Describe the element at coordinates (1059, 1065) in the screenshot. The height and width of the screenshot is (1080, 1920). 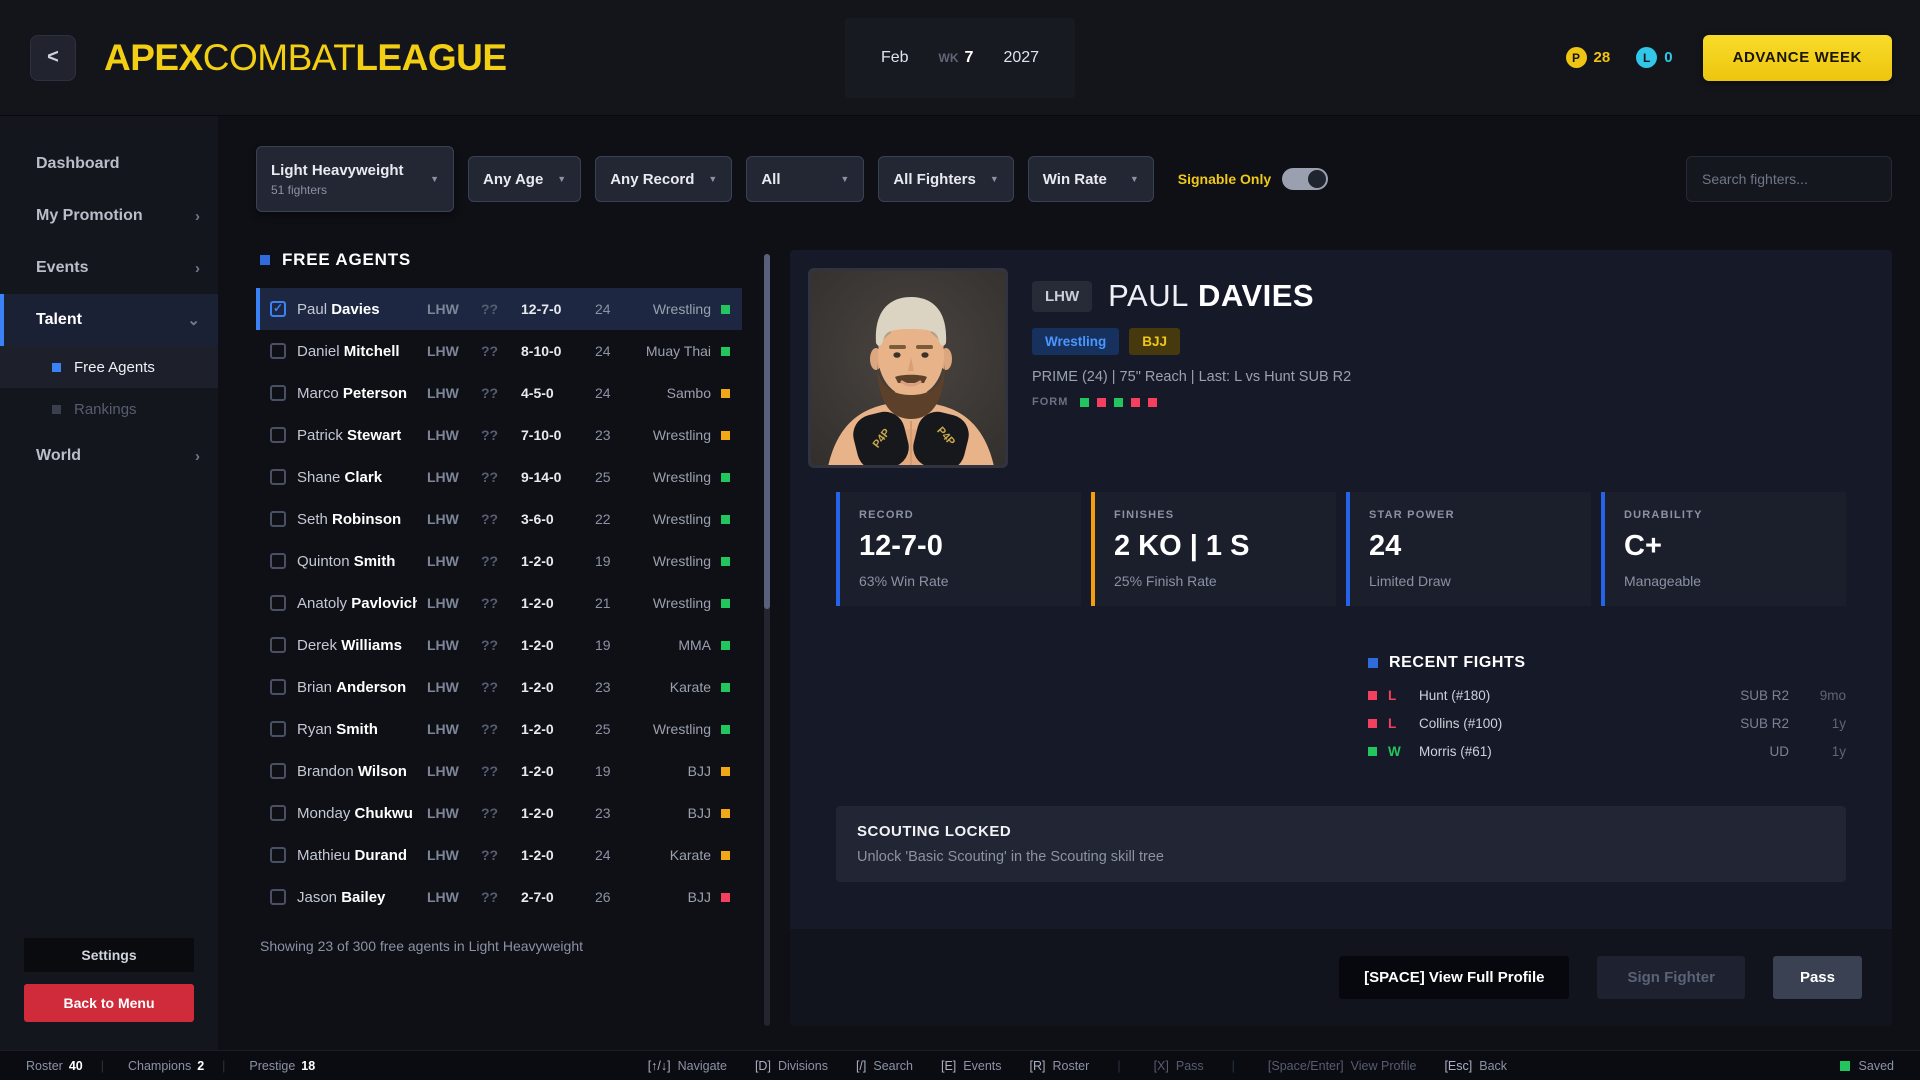
I see `keyboard-shortcut: [R] Roster` at that location.